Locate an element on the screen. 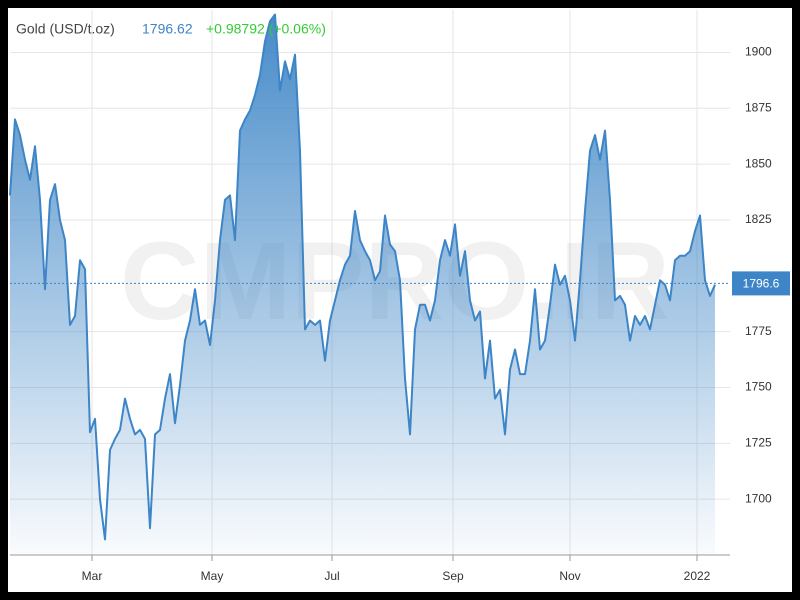 Image resolution: width=800 pixels, height=600 pixels. x-tick-label: Jul is located at coordinates (331, 576).